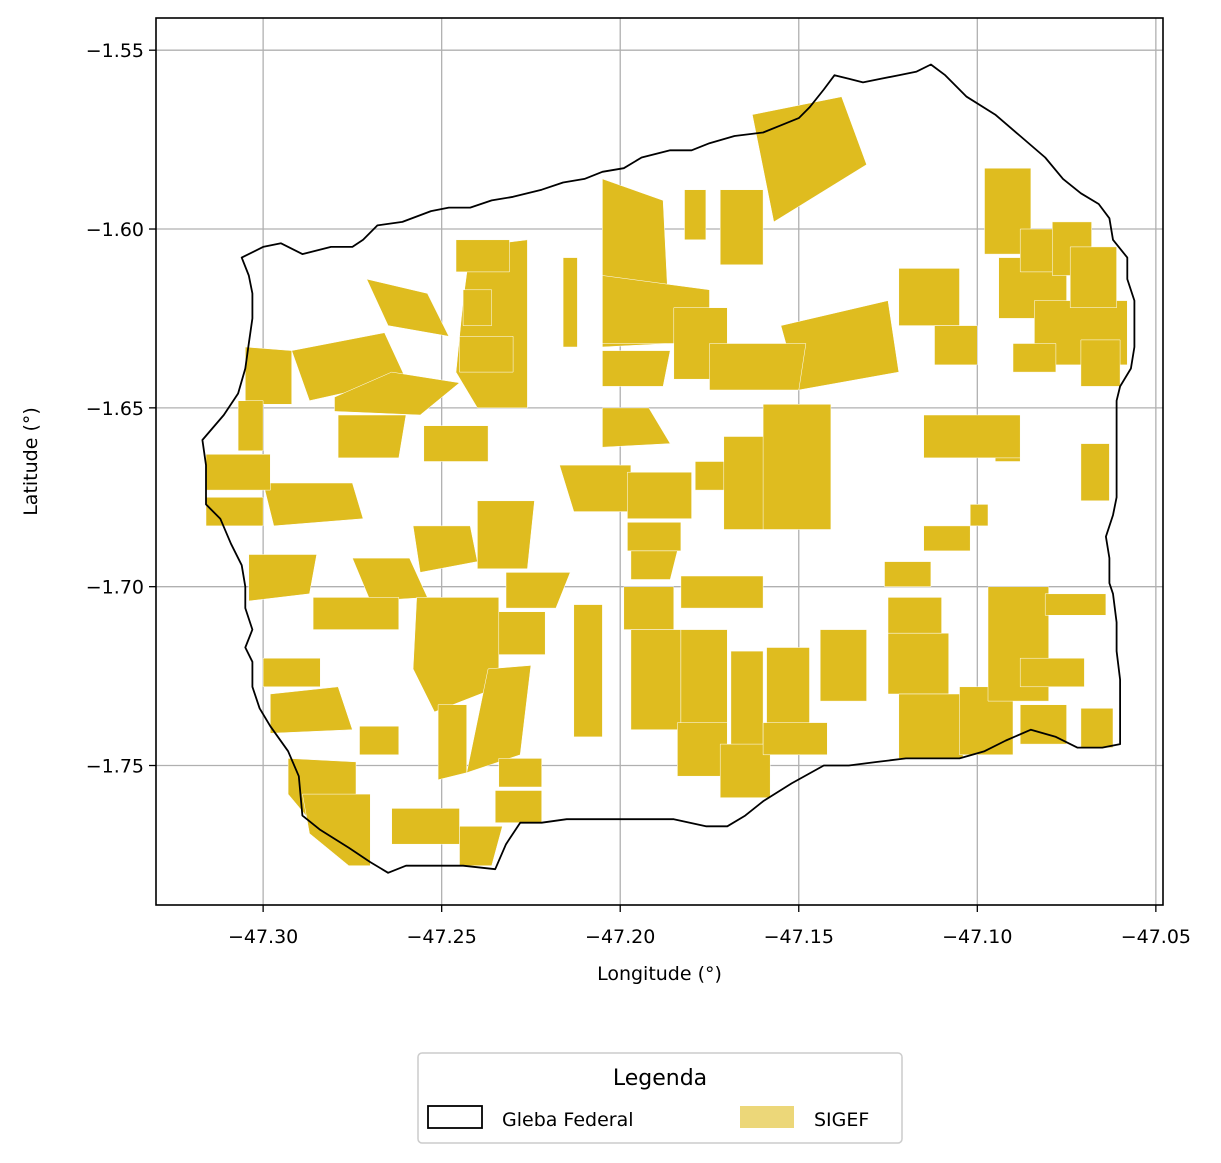 This screenshot has width=1221, height=1163. Describe the element at coordinates (841, 1120) in the screenshot. I see `legend-label-sigef: SIGEF` at that location.